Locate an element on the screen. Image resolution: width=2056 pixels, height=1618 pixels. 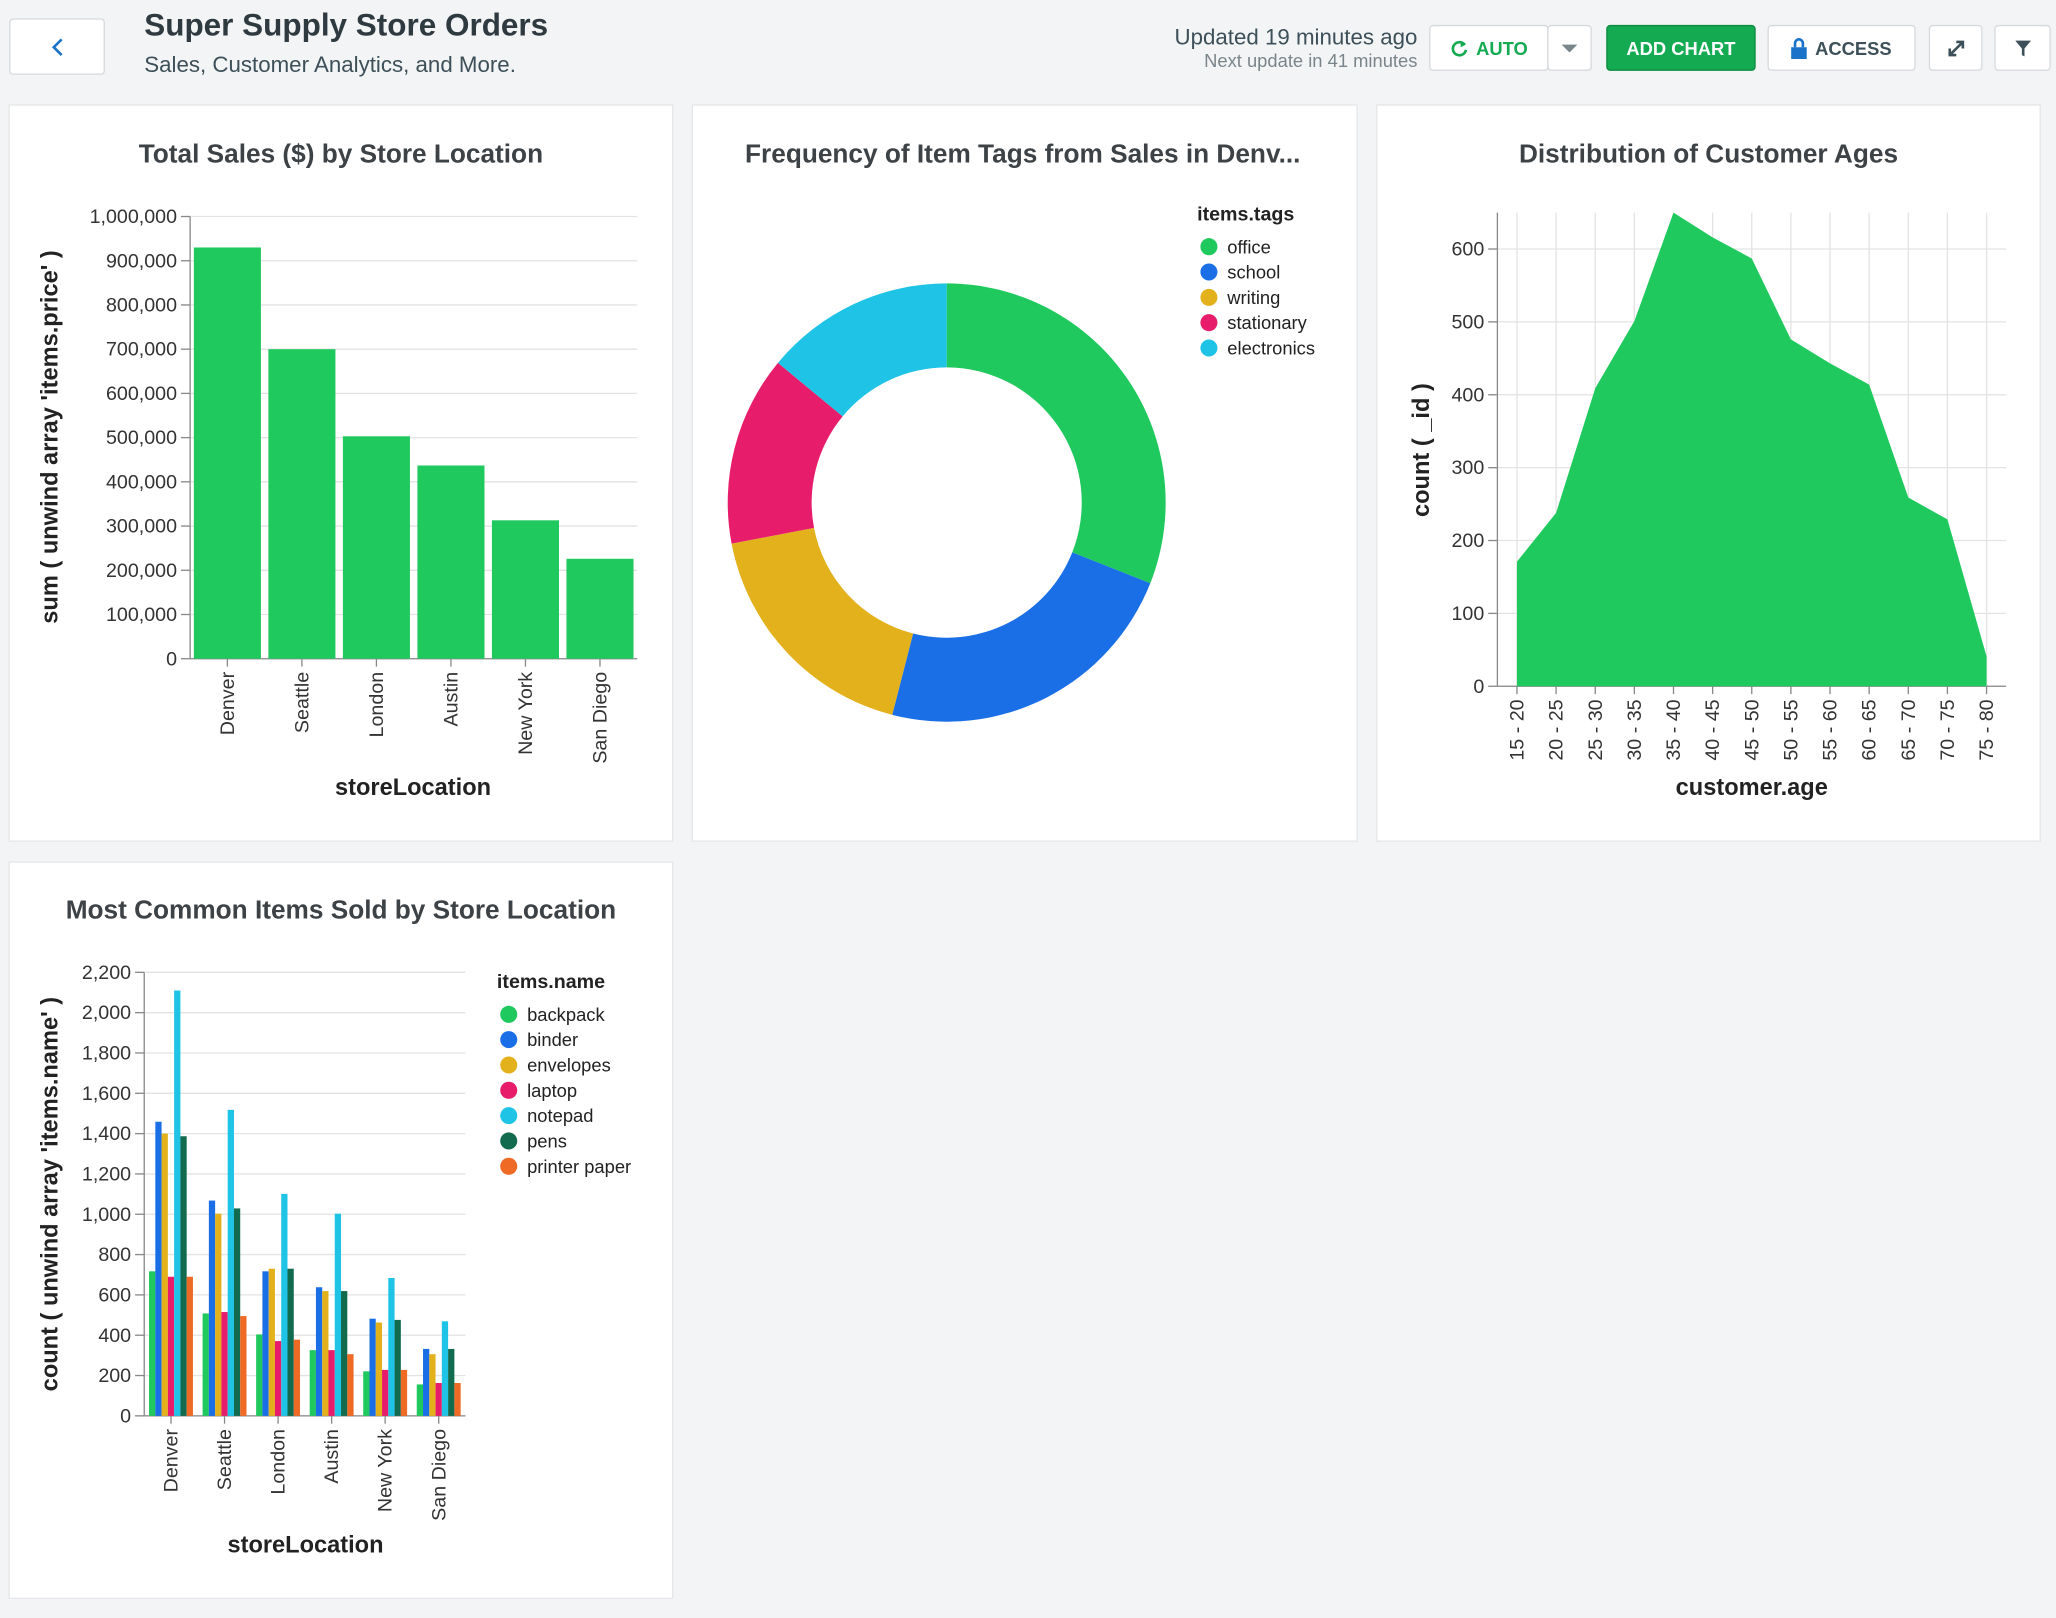
x-tick-label: 65 - 70 is located at coordinates (1909, 729).